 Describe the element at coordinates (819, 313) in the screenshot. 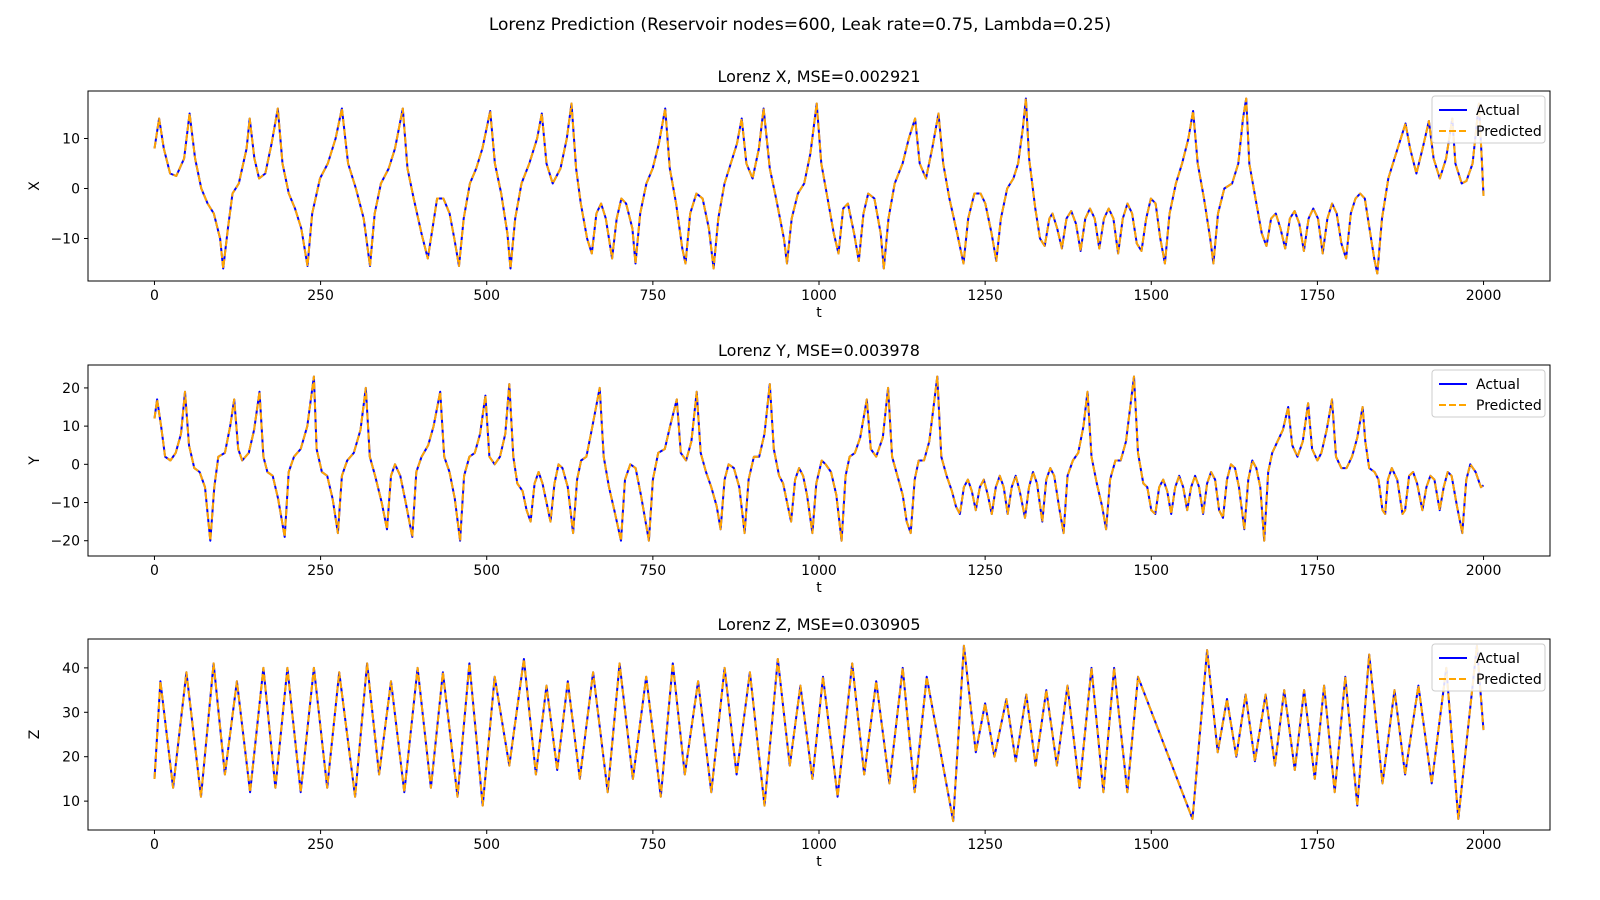

I see `panel-x-xlabel: t` at that location.